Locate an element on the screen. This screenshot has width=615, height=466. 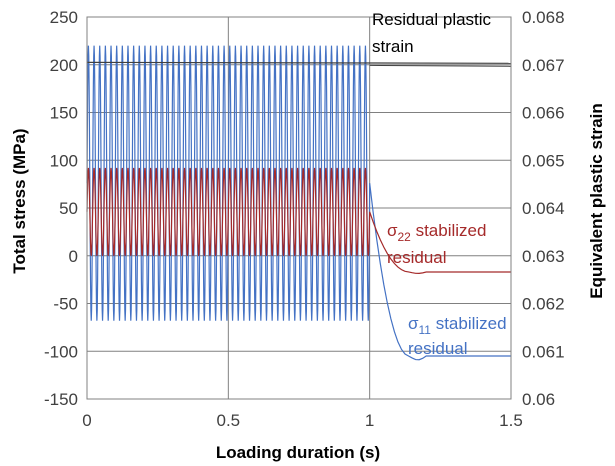
y-tick-label-left: -100 is located at coordinates (61, 351).